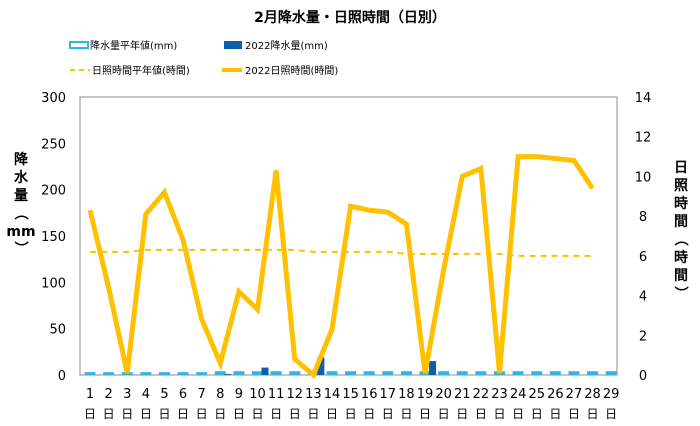 This screenshot has height=426, width=700. Describe the element at coordinates (146, 394) in the screenshot. I see `x-tick-label: 4` at that location.